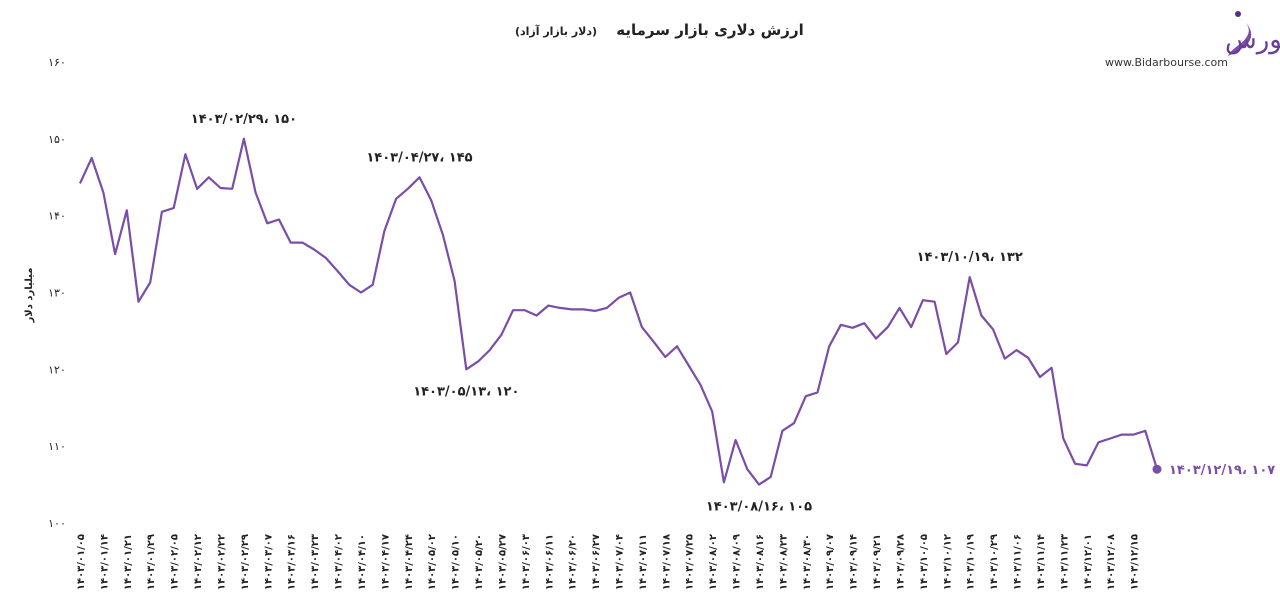  I want to click on y-tick-label: ۱۱۰, so click(57, 446).